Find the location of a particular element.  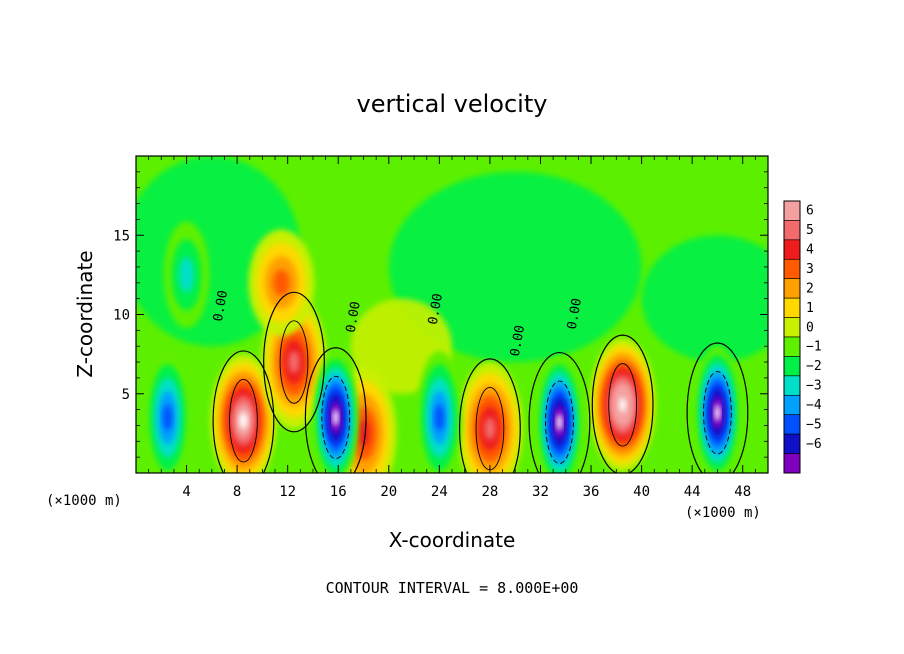

x-tick-label: 44 is located at coordinates (692, 492).